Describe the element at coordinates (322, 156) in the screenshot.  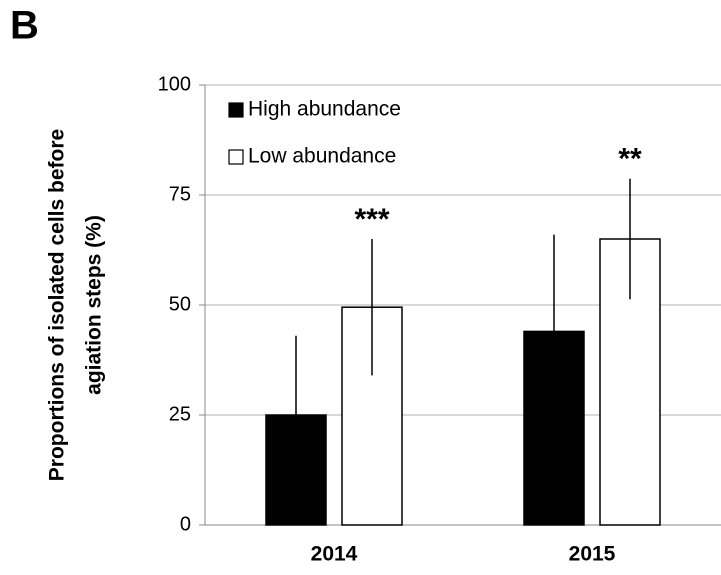
I see `legend-label: Low abundance` at that location.